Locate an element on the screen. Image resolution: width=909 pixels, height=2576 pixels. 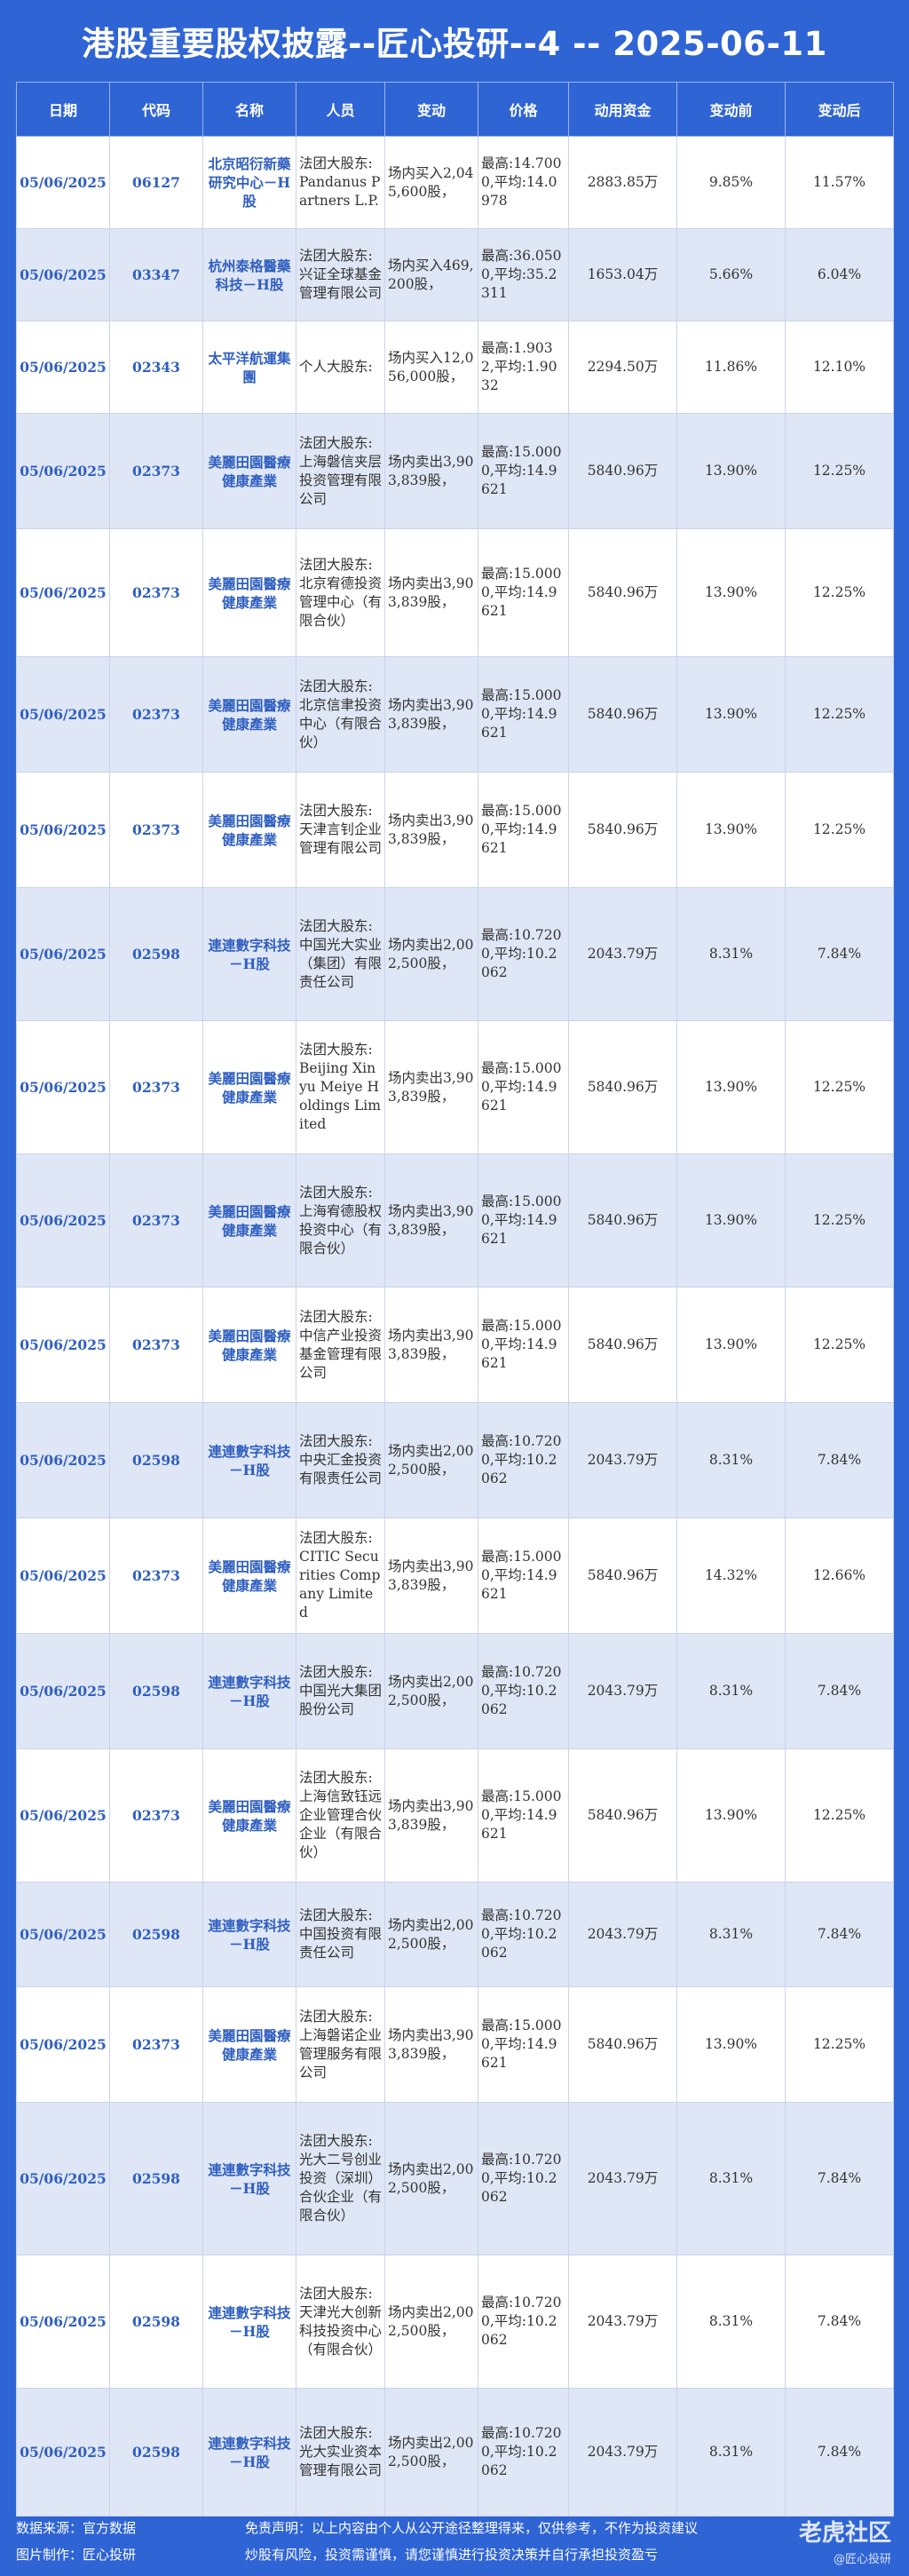
header-fund: 动用资金 is located at coordinates (622, 110).